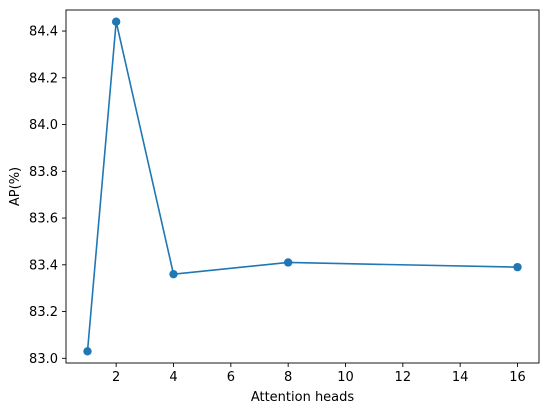  What do you see at coordinates (43, 32) in the screenshot?
I see `y-tick-label: 84.4` at bounding box center [43, 32].